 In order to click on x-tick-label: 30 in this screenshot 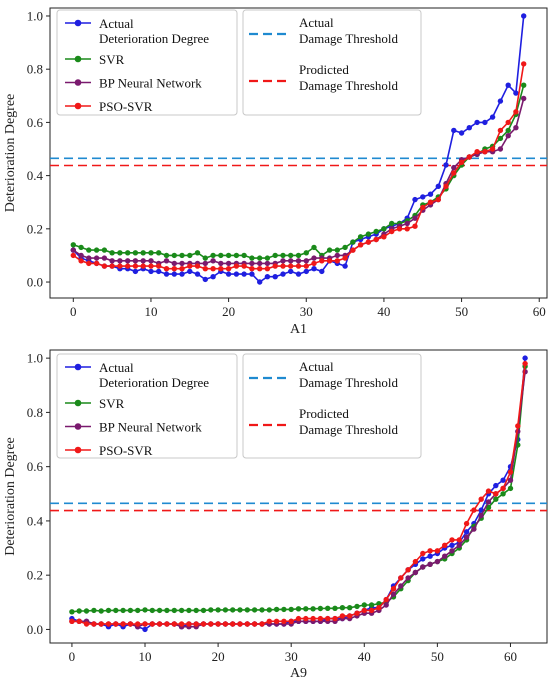, I will do `click(291, 656)`.